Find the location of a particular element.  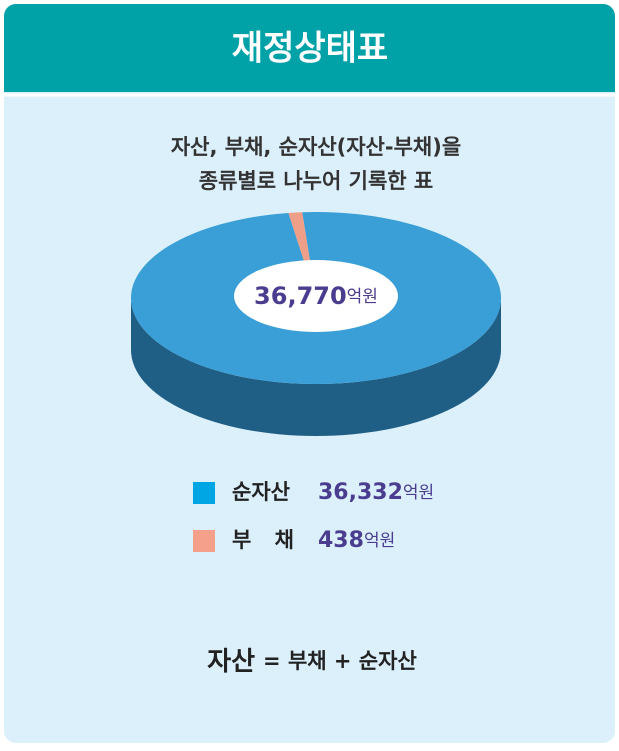

legend-value: 438억원 is located at coordinates (356, 540).